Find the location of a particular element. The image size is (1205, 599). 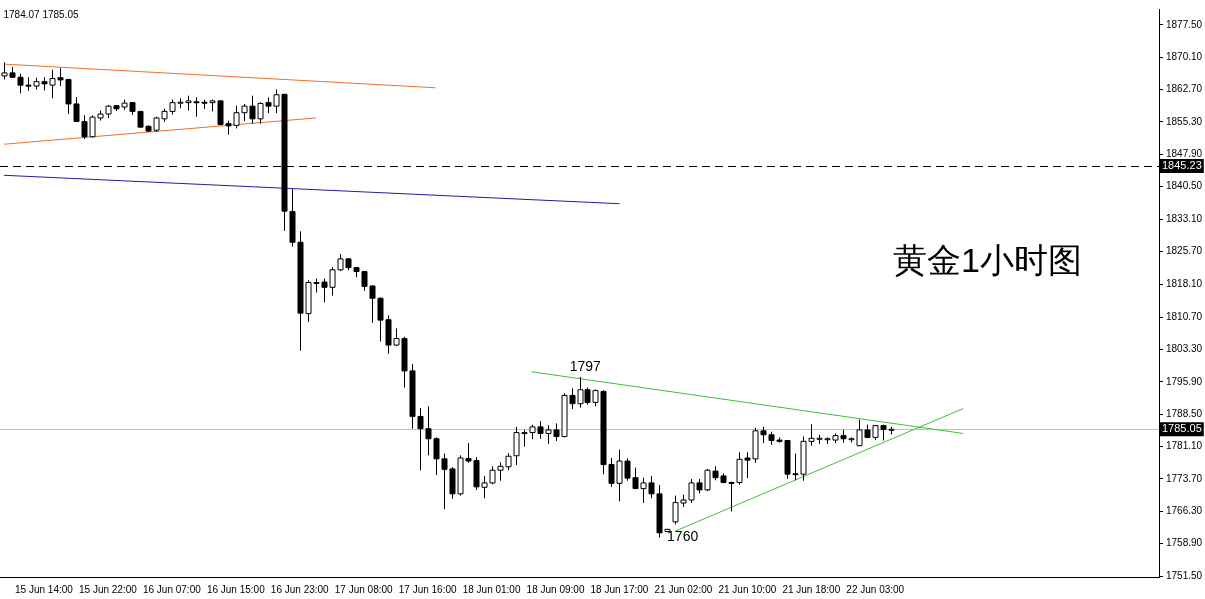

y-tick-label: 1773.70 is located at coordinates (1184, 478).